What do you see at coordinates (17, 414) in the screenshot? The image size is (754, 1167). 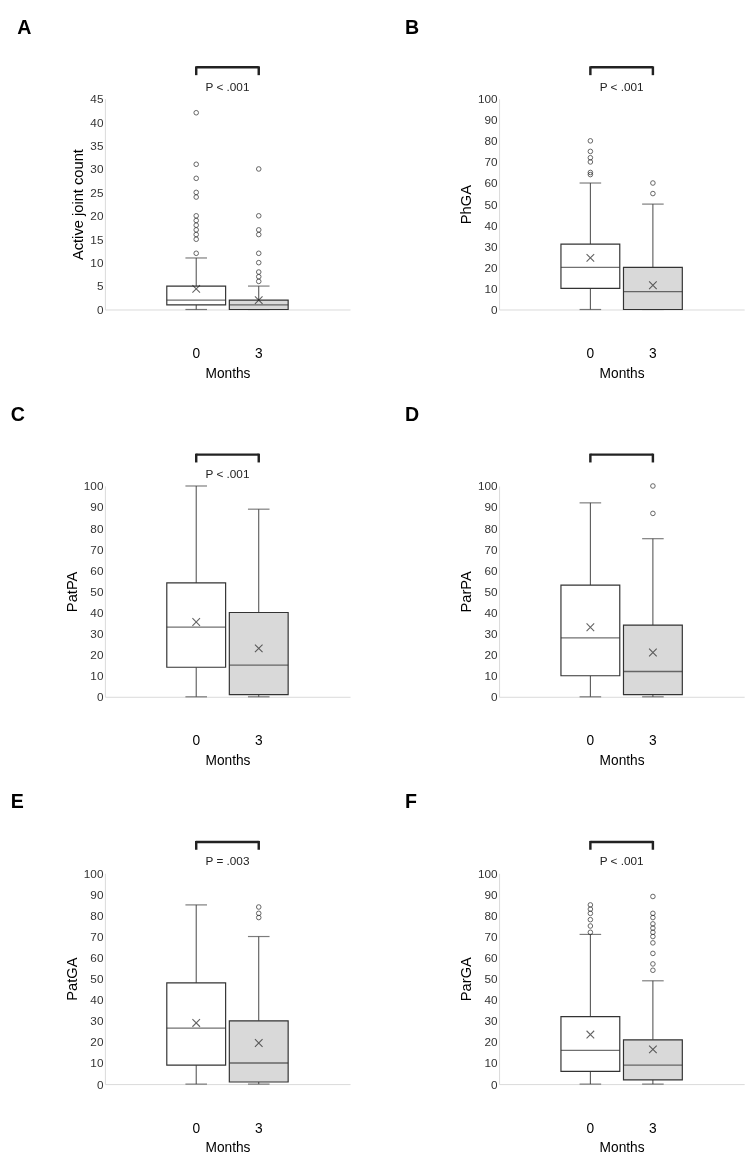 I see `chart-title: C` at bounding box center [17, 414].